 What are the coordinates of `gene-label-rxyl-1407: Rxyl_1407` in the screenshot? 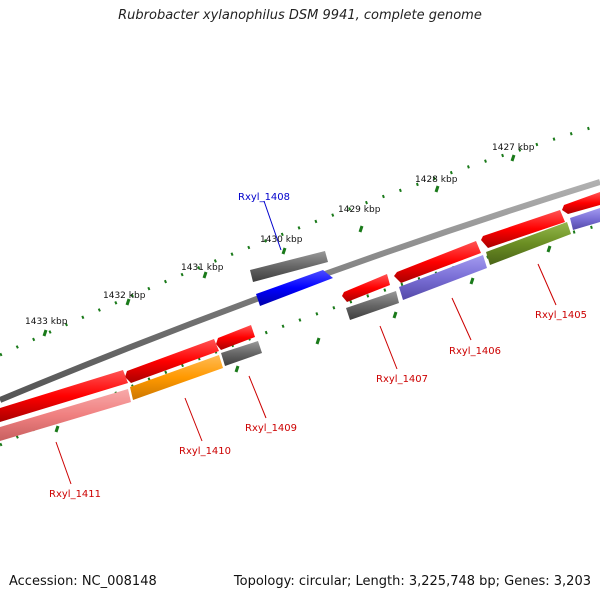 It's located at (402, 379).